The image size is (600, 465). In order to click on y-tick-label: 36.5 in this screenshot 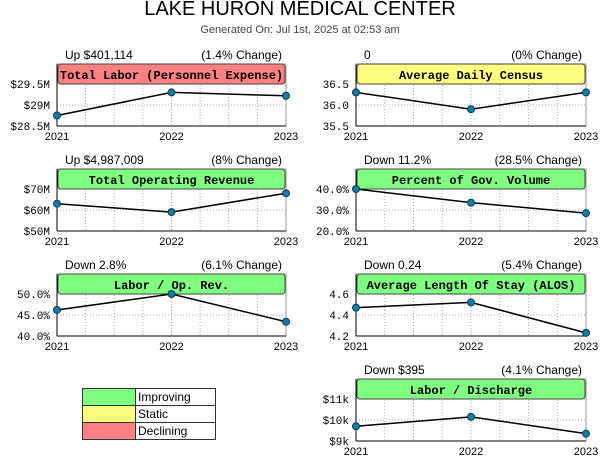, I will do `click(336, 86)`.